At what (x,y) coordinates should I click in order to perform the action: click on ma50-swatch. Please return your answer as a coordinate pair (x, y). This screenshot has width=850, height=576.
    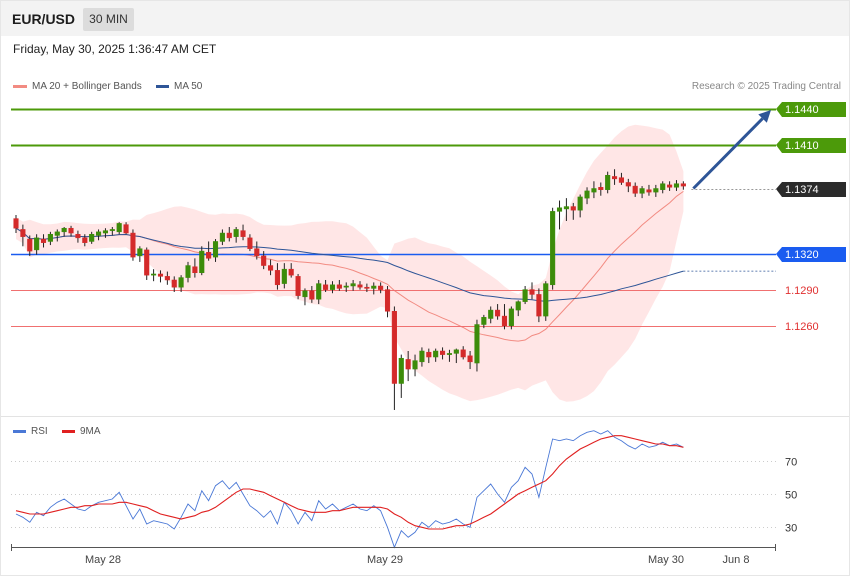
    Looking at the image, I should click on (162, 86).